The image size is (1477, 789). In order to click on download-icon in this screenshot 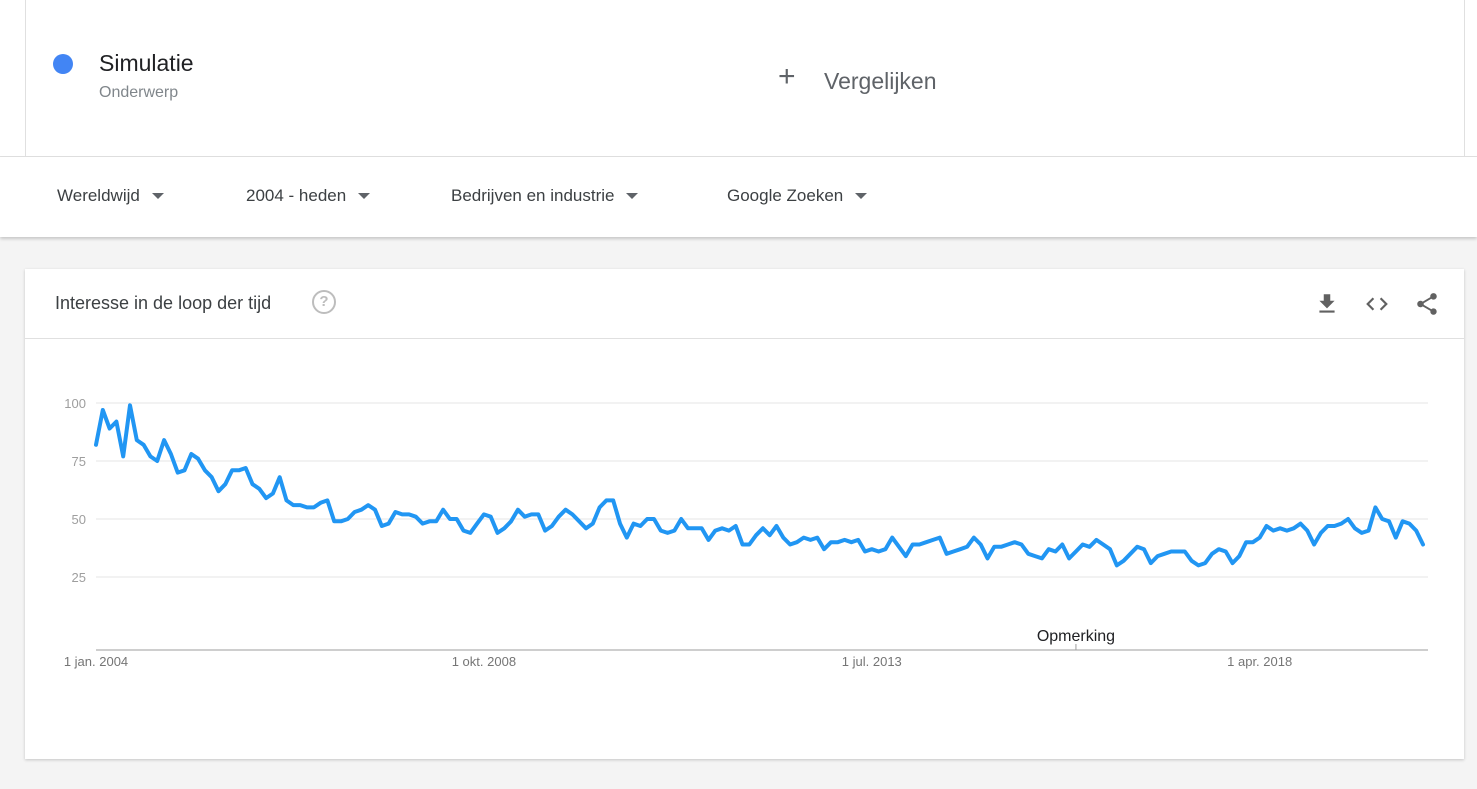, I will do `click(1327, 304)`.